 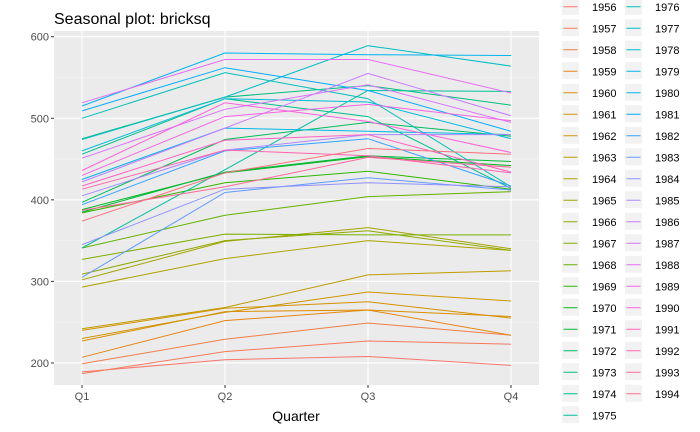 I want to click on legend-item: 1975, so click(x=589, y=415).